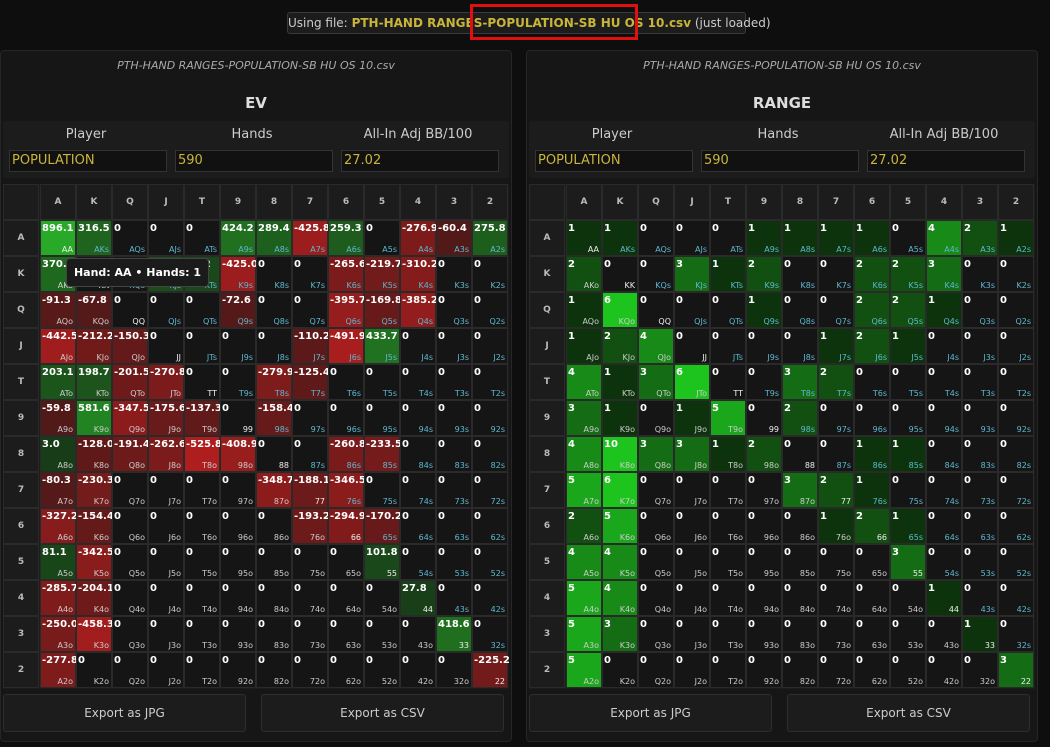 This screenshot has width=1050, height=747. Describe the element at coordinates (980, 310) in the screenshot. I see `hand-cell: 0 Q3s` at that location.